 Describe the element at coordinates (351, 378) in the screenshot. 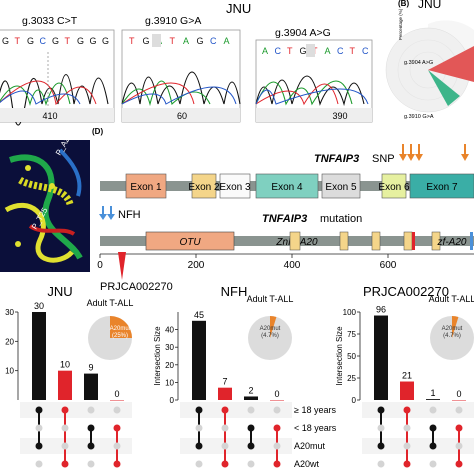

I see `upset-ytick: 25` at that location.